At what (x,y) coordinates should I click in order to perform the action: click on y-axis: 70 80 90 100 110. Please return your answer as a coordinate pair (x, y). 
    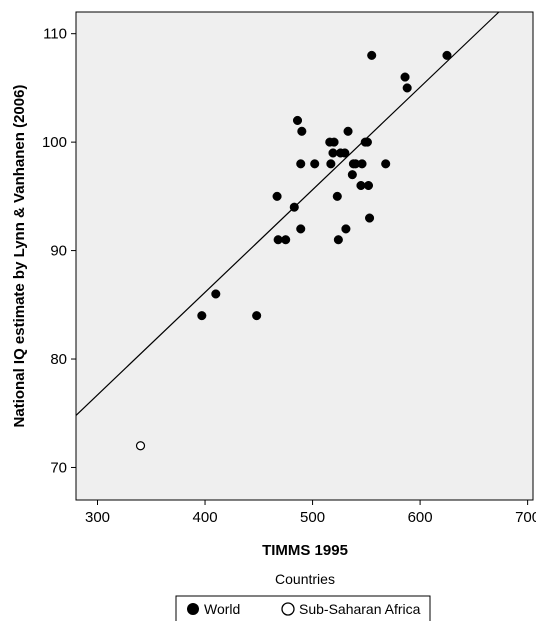
    Looking at the image, I should click on (59, 251).